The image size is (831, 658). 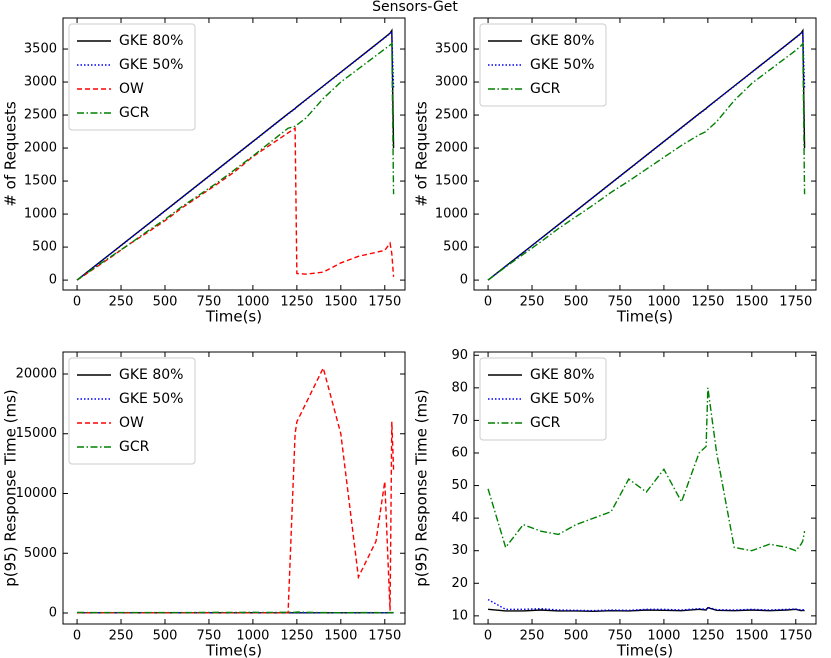 What do you see at coordinates (131, 89) in the screenshot?
I see `legend-label: OW` at bounding box center [131, 89].